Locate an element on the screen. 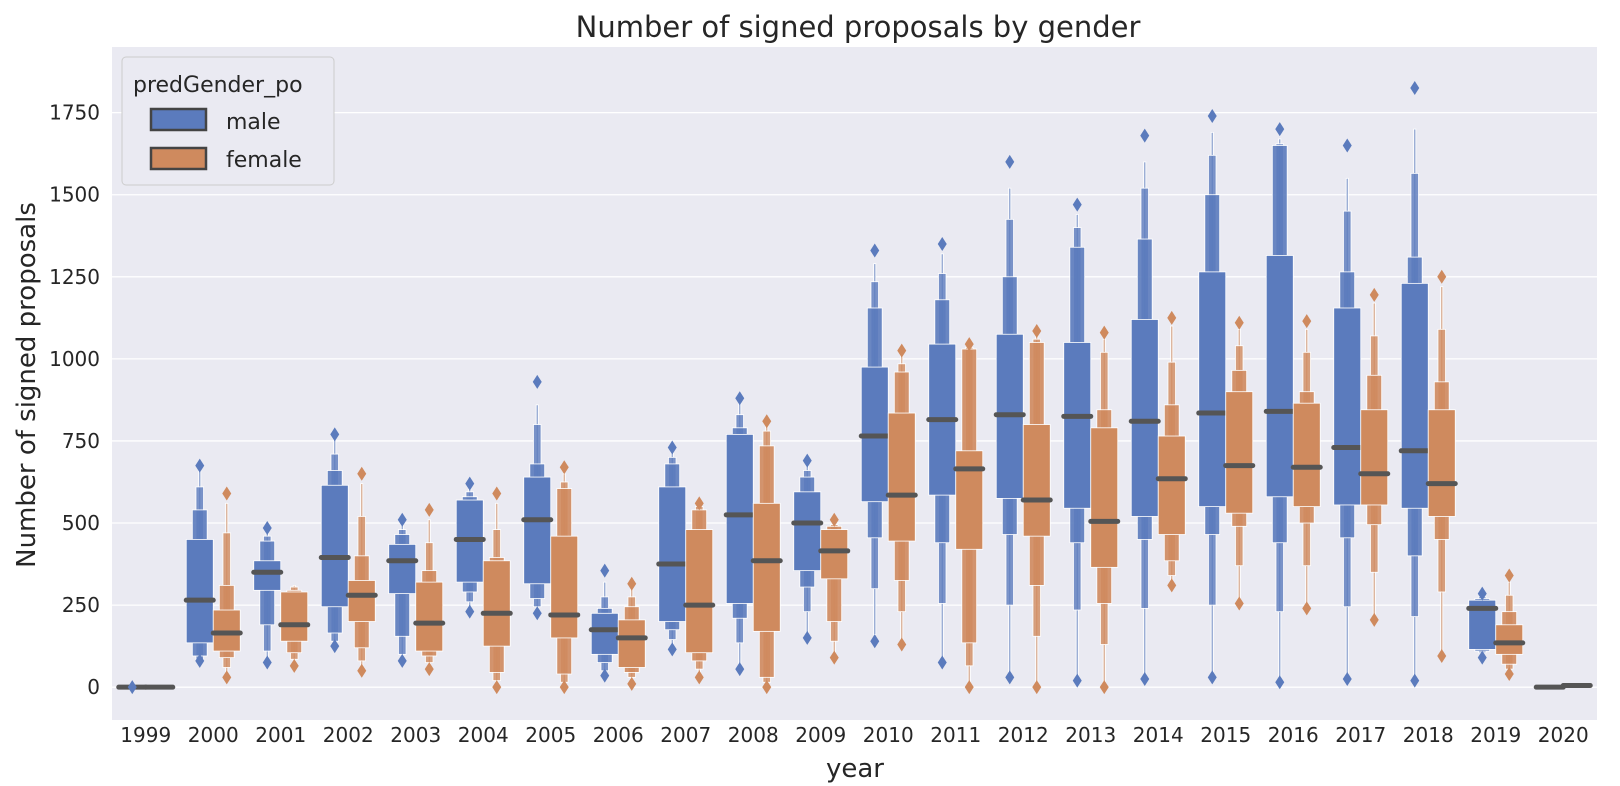 The image size is (1620, 786). box-level-4-female-2010 is located at coordinates (901, 477).